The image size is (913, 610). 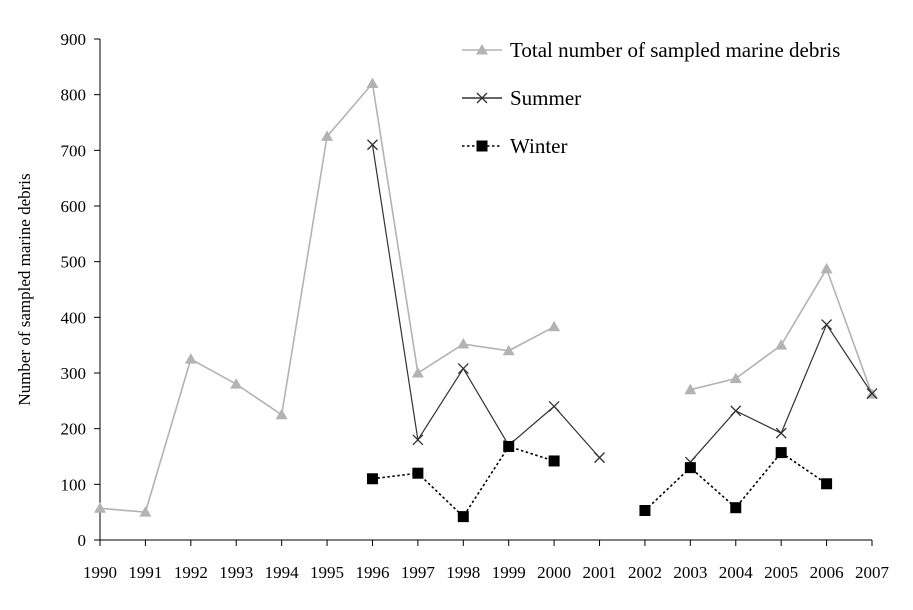 I want to click on y-tick-label: 0, so click(x=82, y=540).